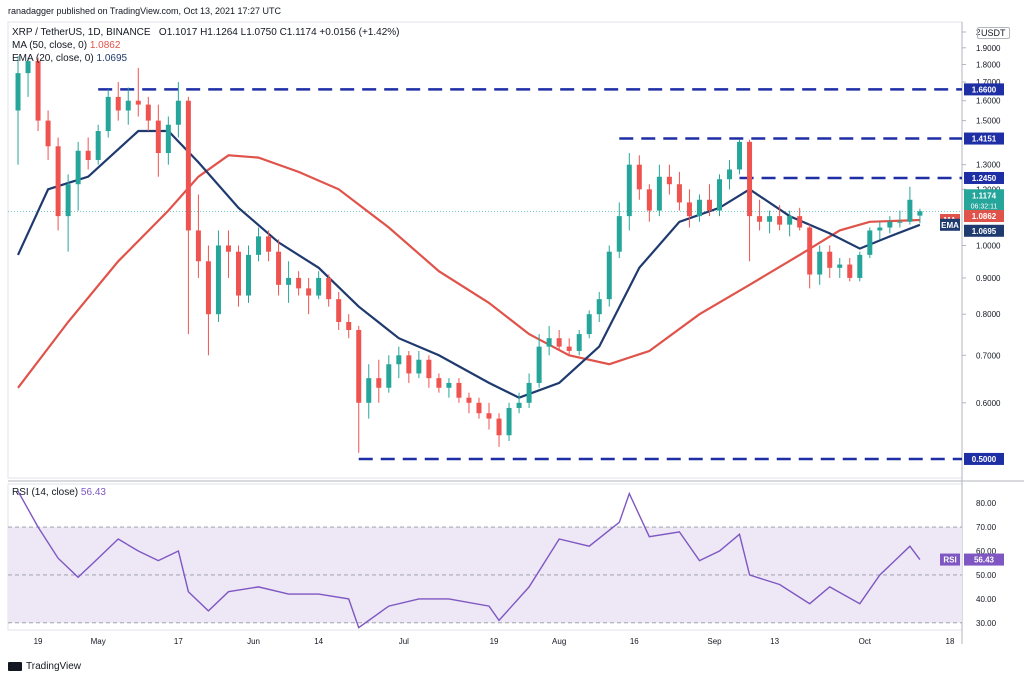 The width and height of the screenshot is (1024, 681). I want to click on rsi-legend: RSI (14, close) 56.43, so click(59, 492).